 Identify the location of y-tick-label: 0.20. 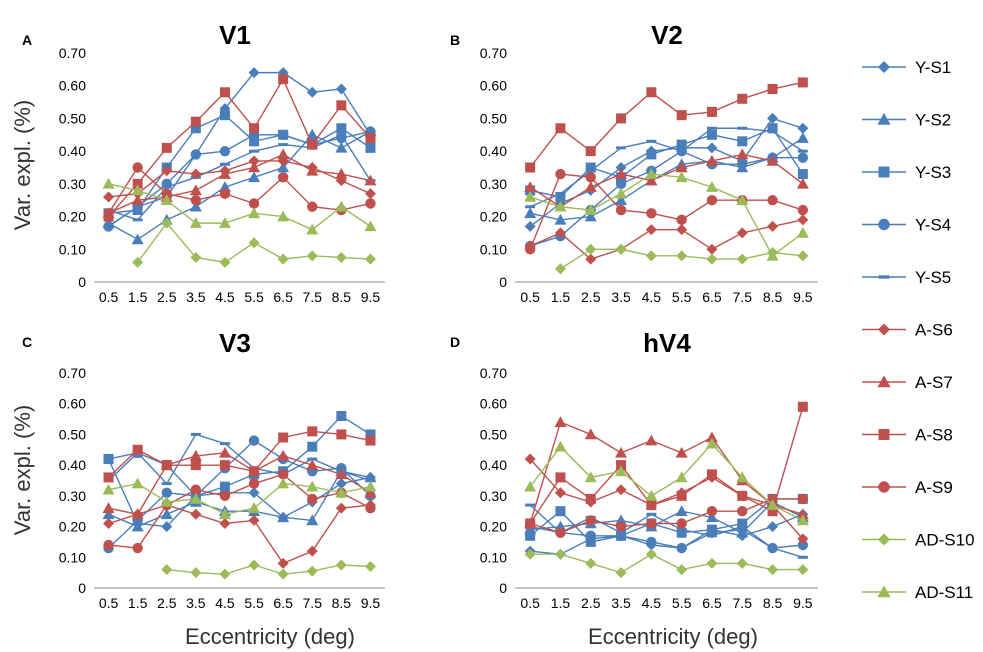
(72, 527).